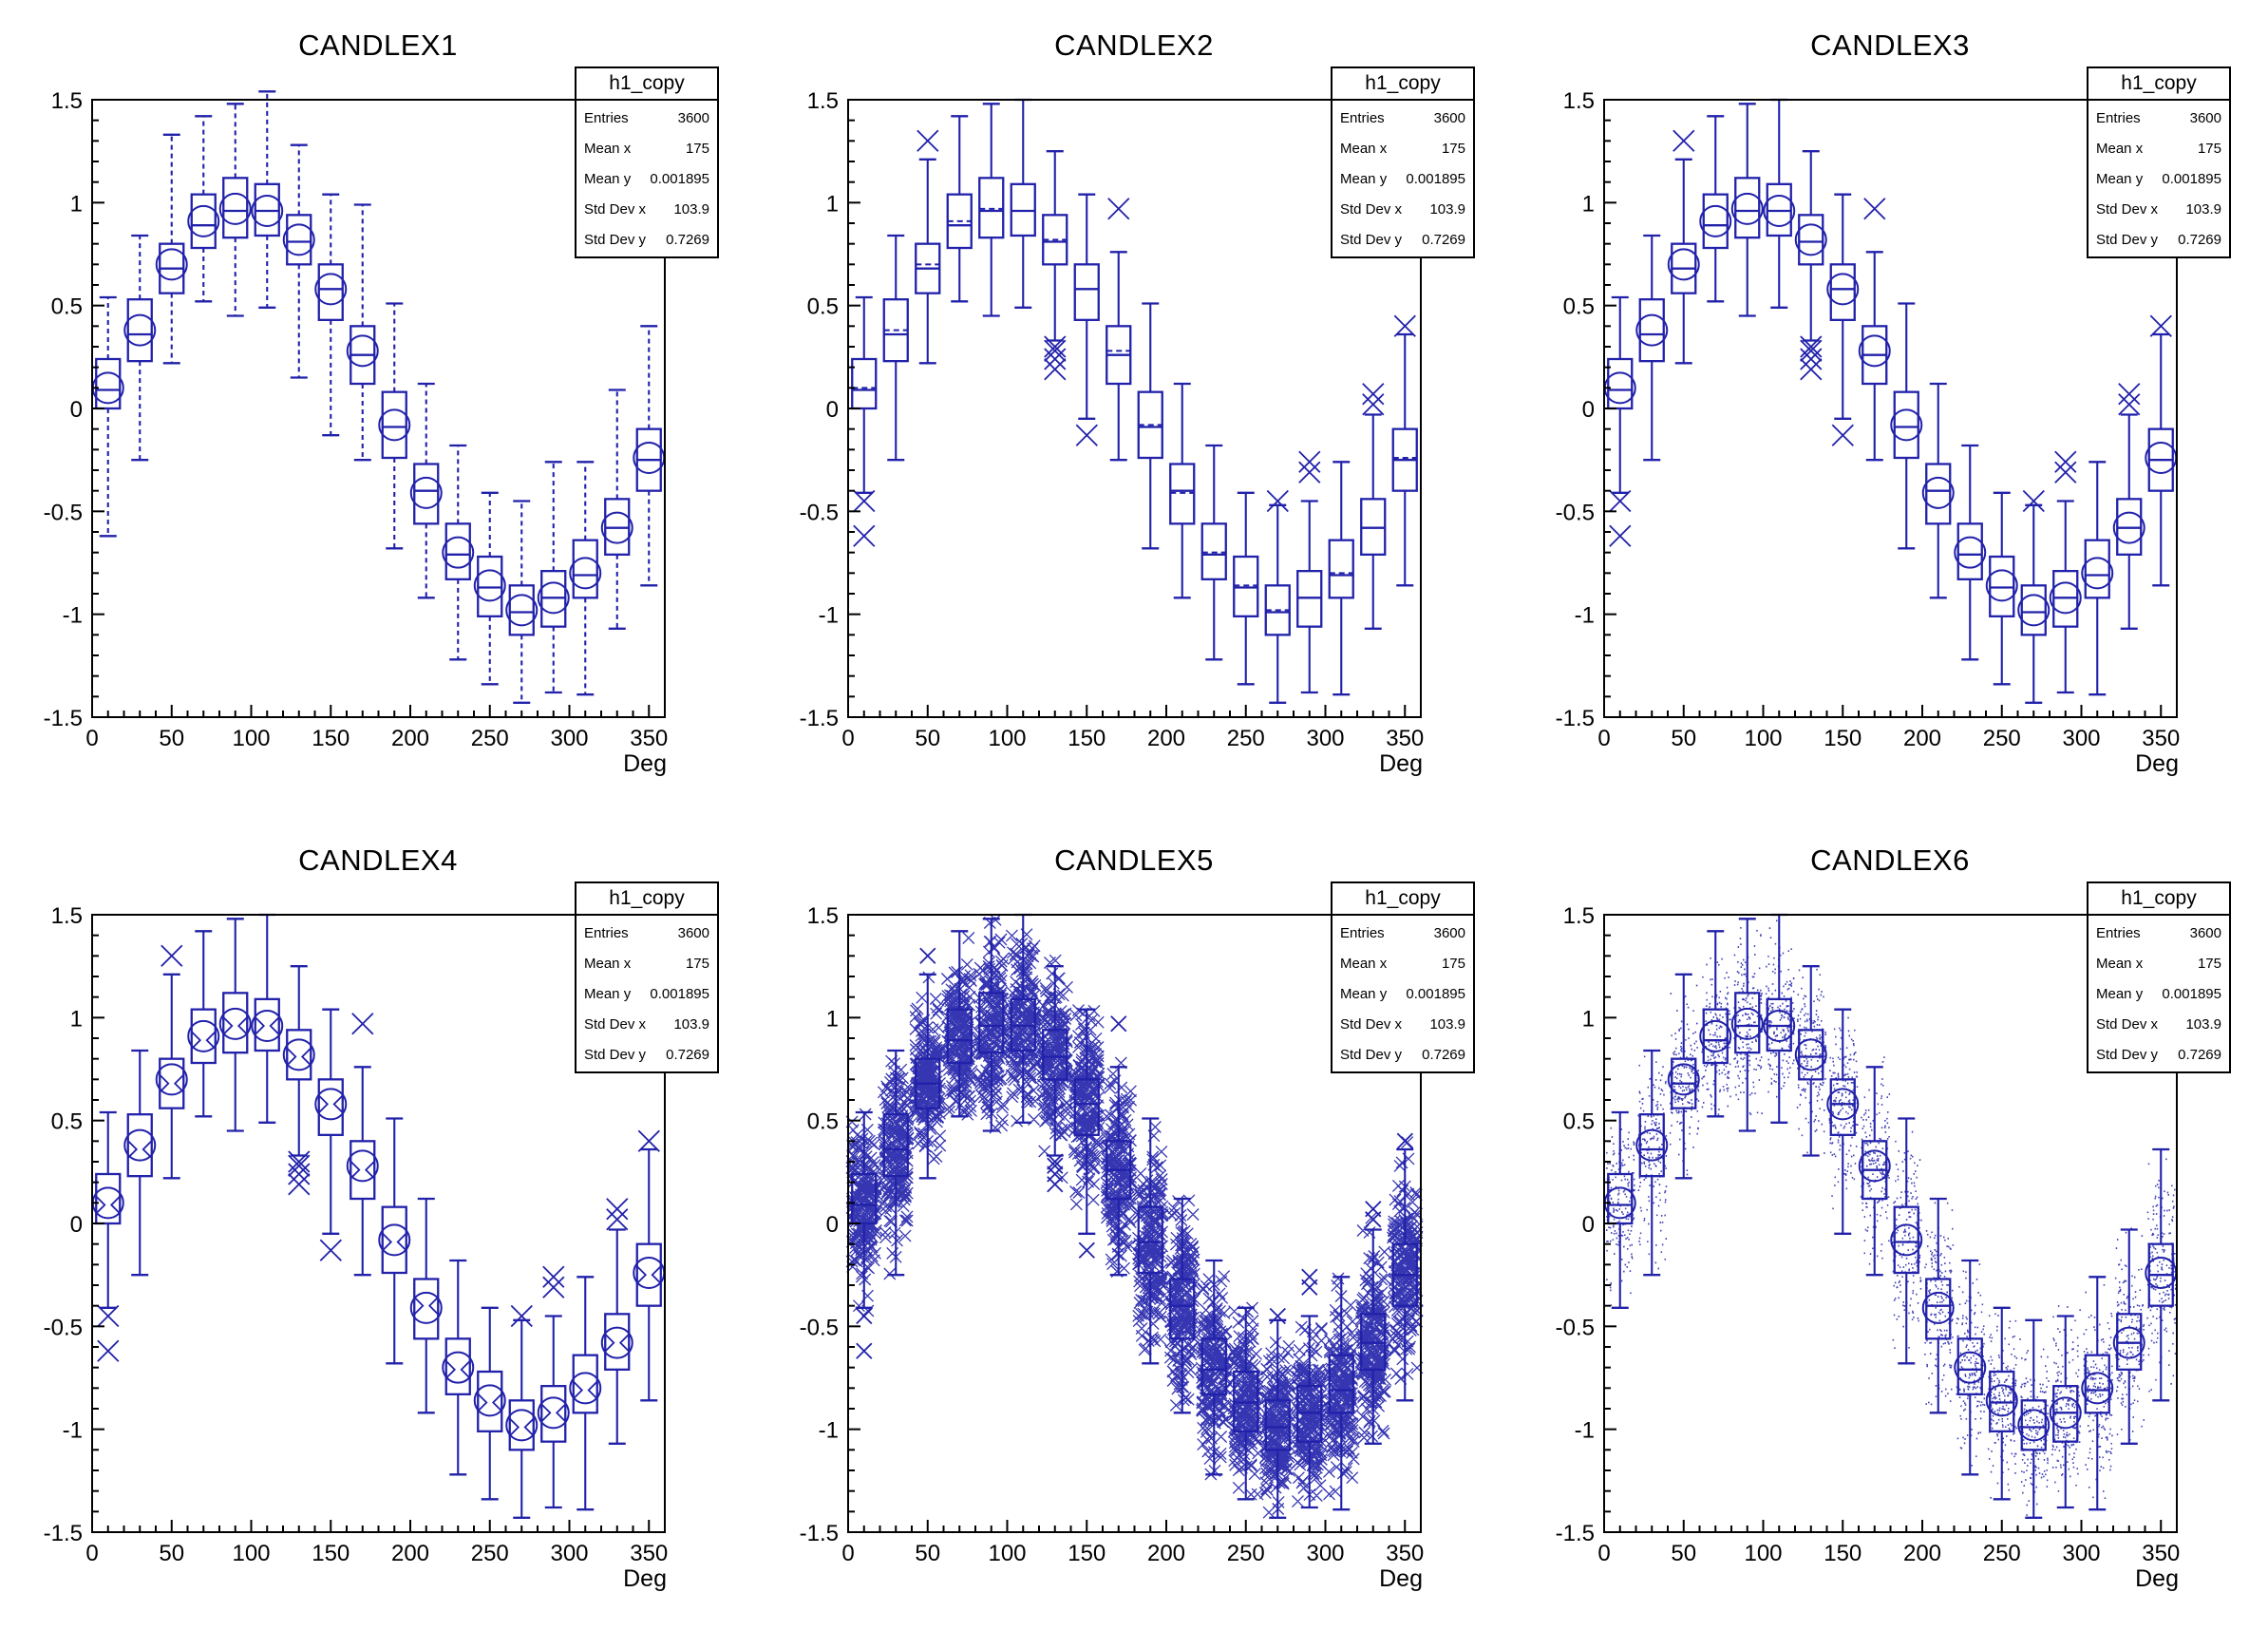  Describe the element at coordinates (378, 45) in the screenshot. I see `pad-title: CANDLEX1` at that location.